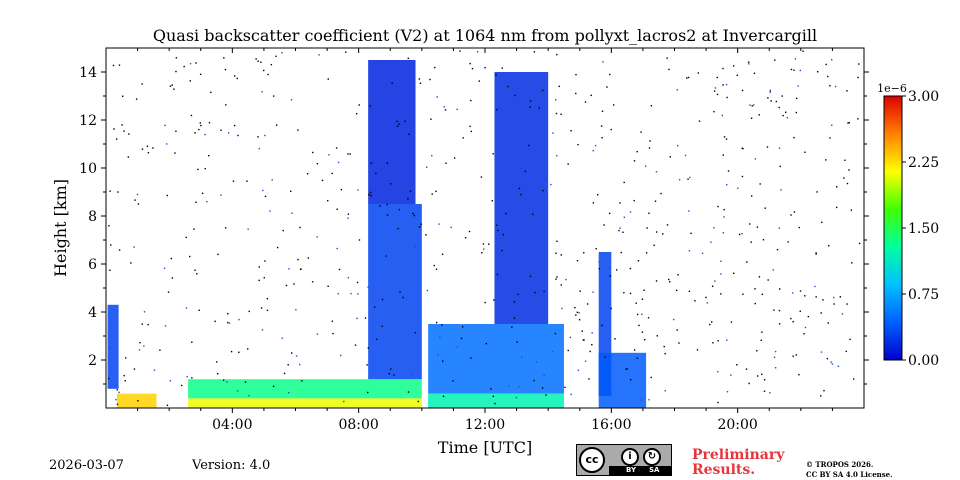 The image size is (960, 480). I want to click on colorbar-gradient, so click(893, 228).